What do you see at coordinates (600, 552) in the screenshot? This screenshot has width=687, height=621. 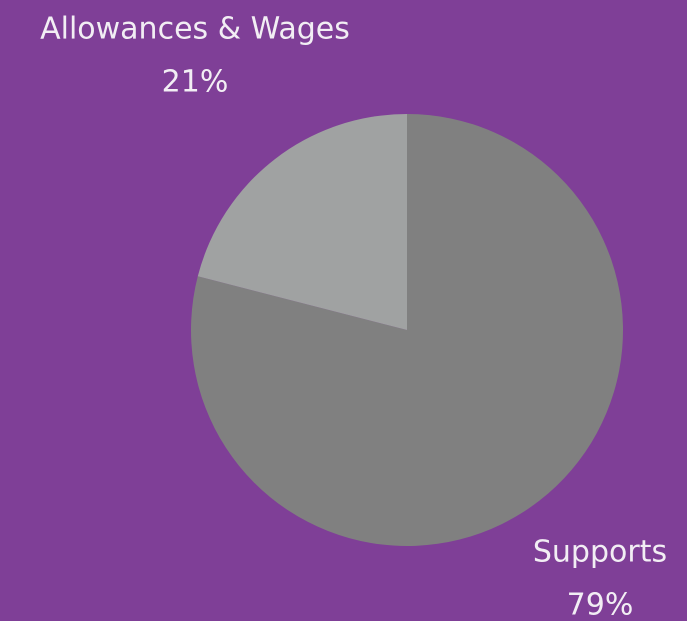 I see `slice-label: Supports` at bounding box center [600, 552].